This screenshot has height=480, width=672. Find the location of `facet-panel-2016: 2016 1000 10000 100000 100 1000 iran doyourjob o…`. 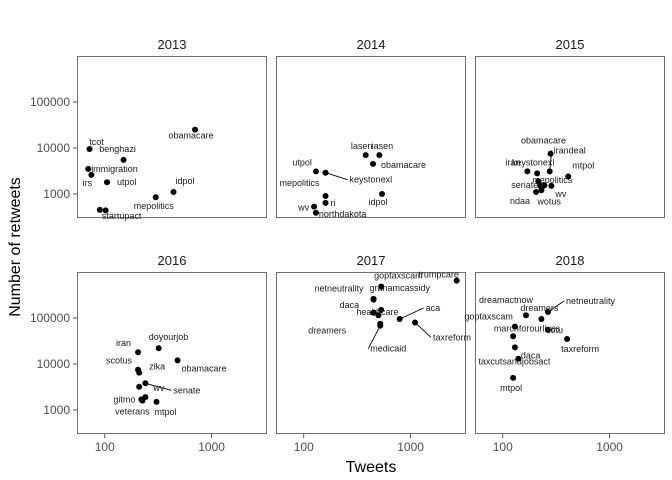

facet-panel-2016: 2016 1000 10000 100000 100 1000 iran doyourjob o… is located at coordinates (148, 353).